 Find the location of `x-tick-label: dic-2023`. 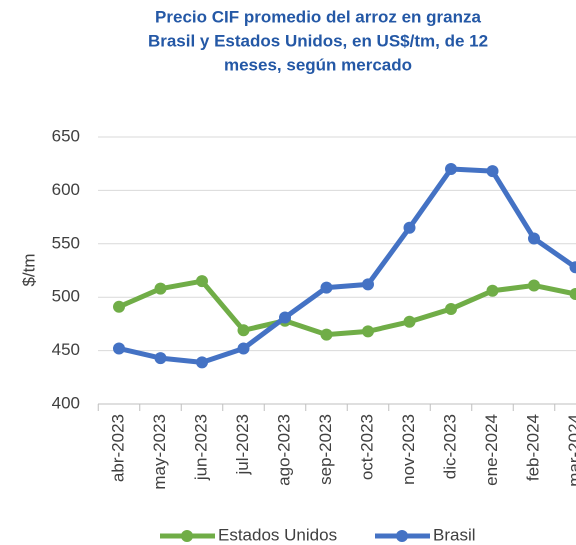

x-tick-label: dic-2023 is located at coordinates (449, 446).